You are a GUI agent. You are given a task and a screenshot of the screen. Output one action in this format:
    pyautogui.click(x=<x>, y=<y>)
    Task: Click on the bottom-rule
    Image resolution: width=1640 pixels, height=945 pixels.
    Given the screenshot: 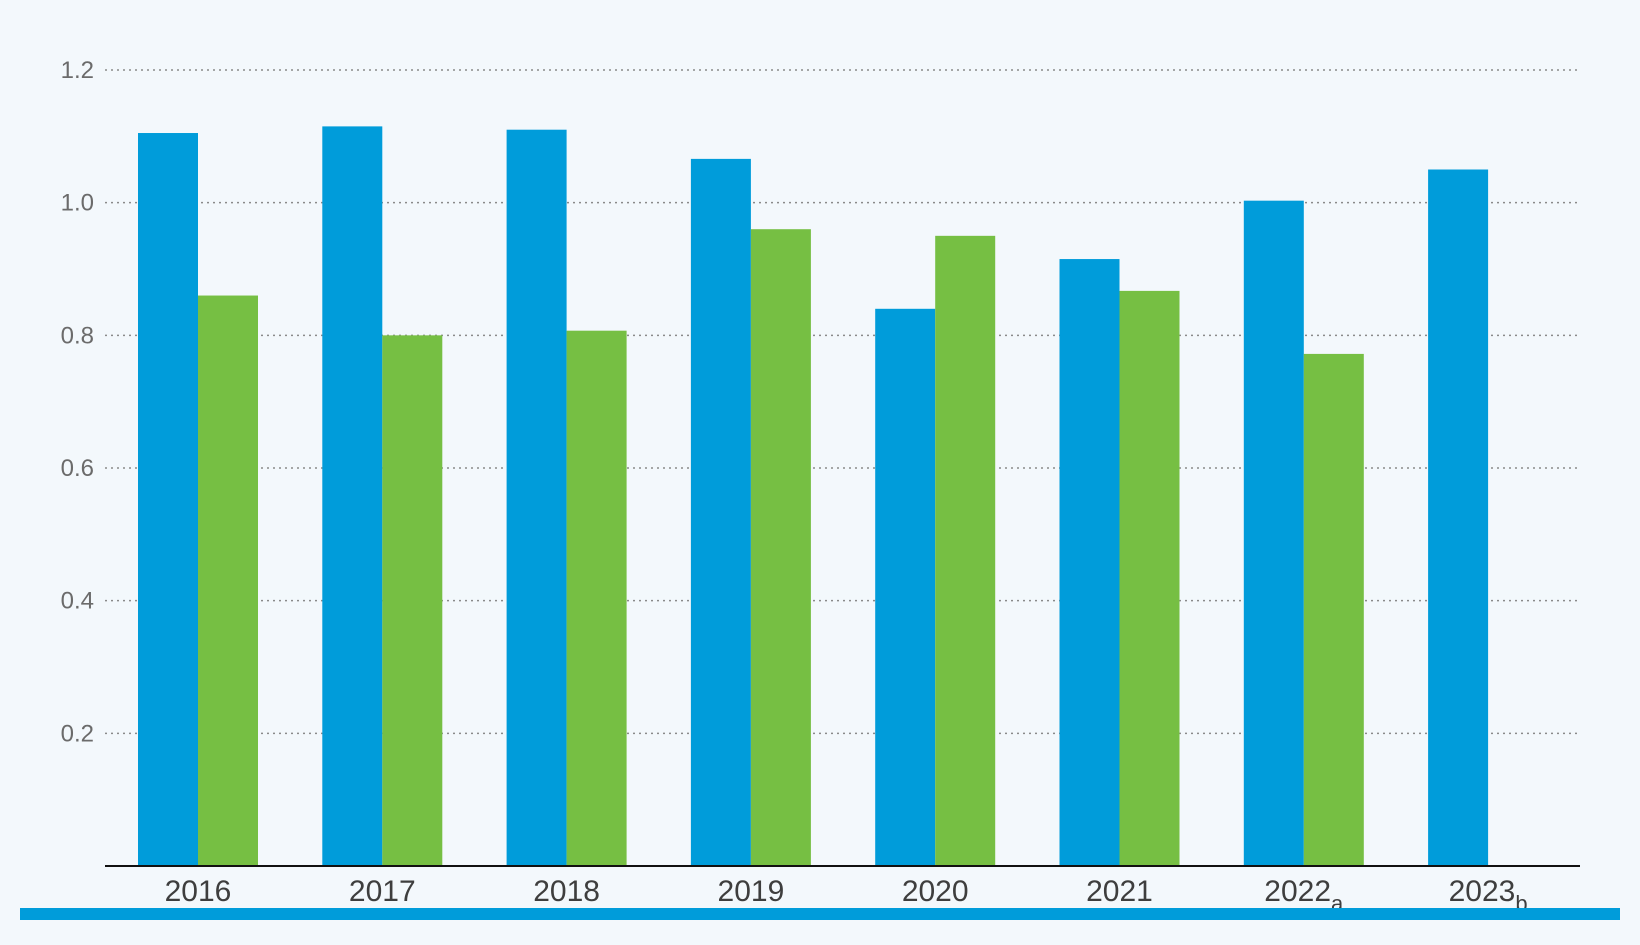 What is the action you would take?
    pyautogui.click(x=820, y=914)
    